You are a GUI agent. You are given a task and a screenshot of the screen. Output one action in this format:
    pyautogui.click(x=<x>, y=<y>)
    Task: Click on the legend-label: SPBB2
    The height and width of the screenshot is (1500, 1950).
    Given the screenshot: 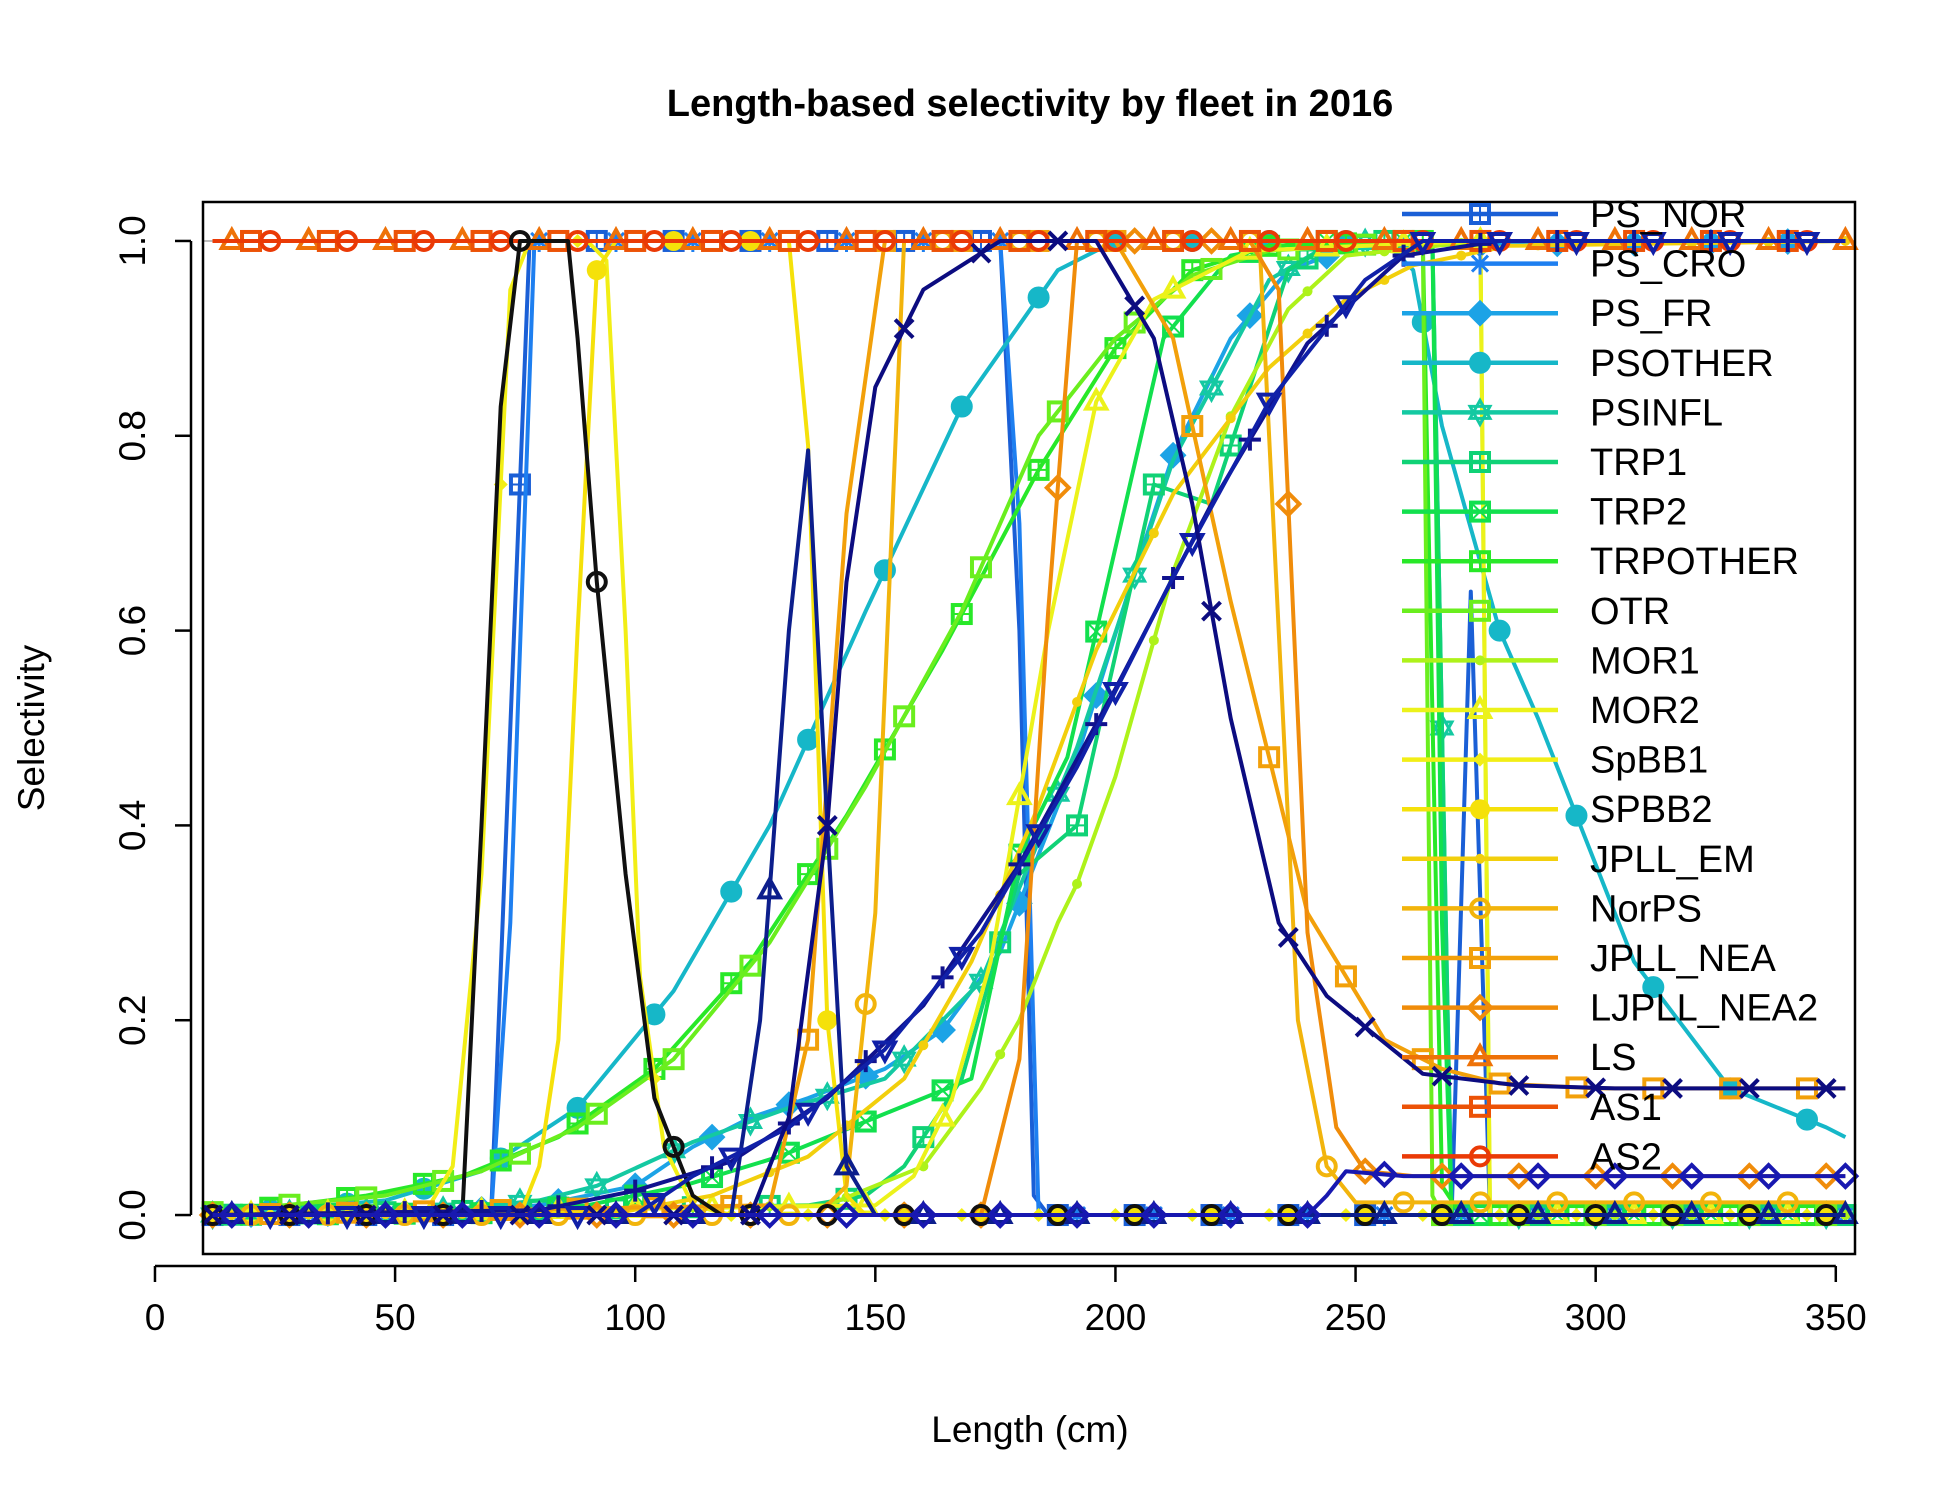 What is the action you would take?
    pyautogui.click(x=1651, y=810)
    